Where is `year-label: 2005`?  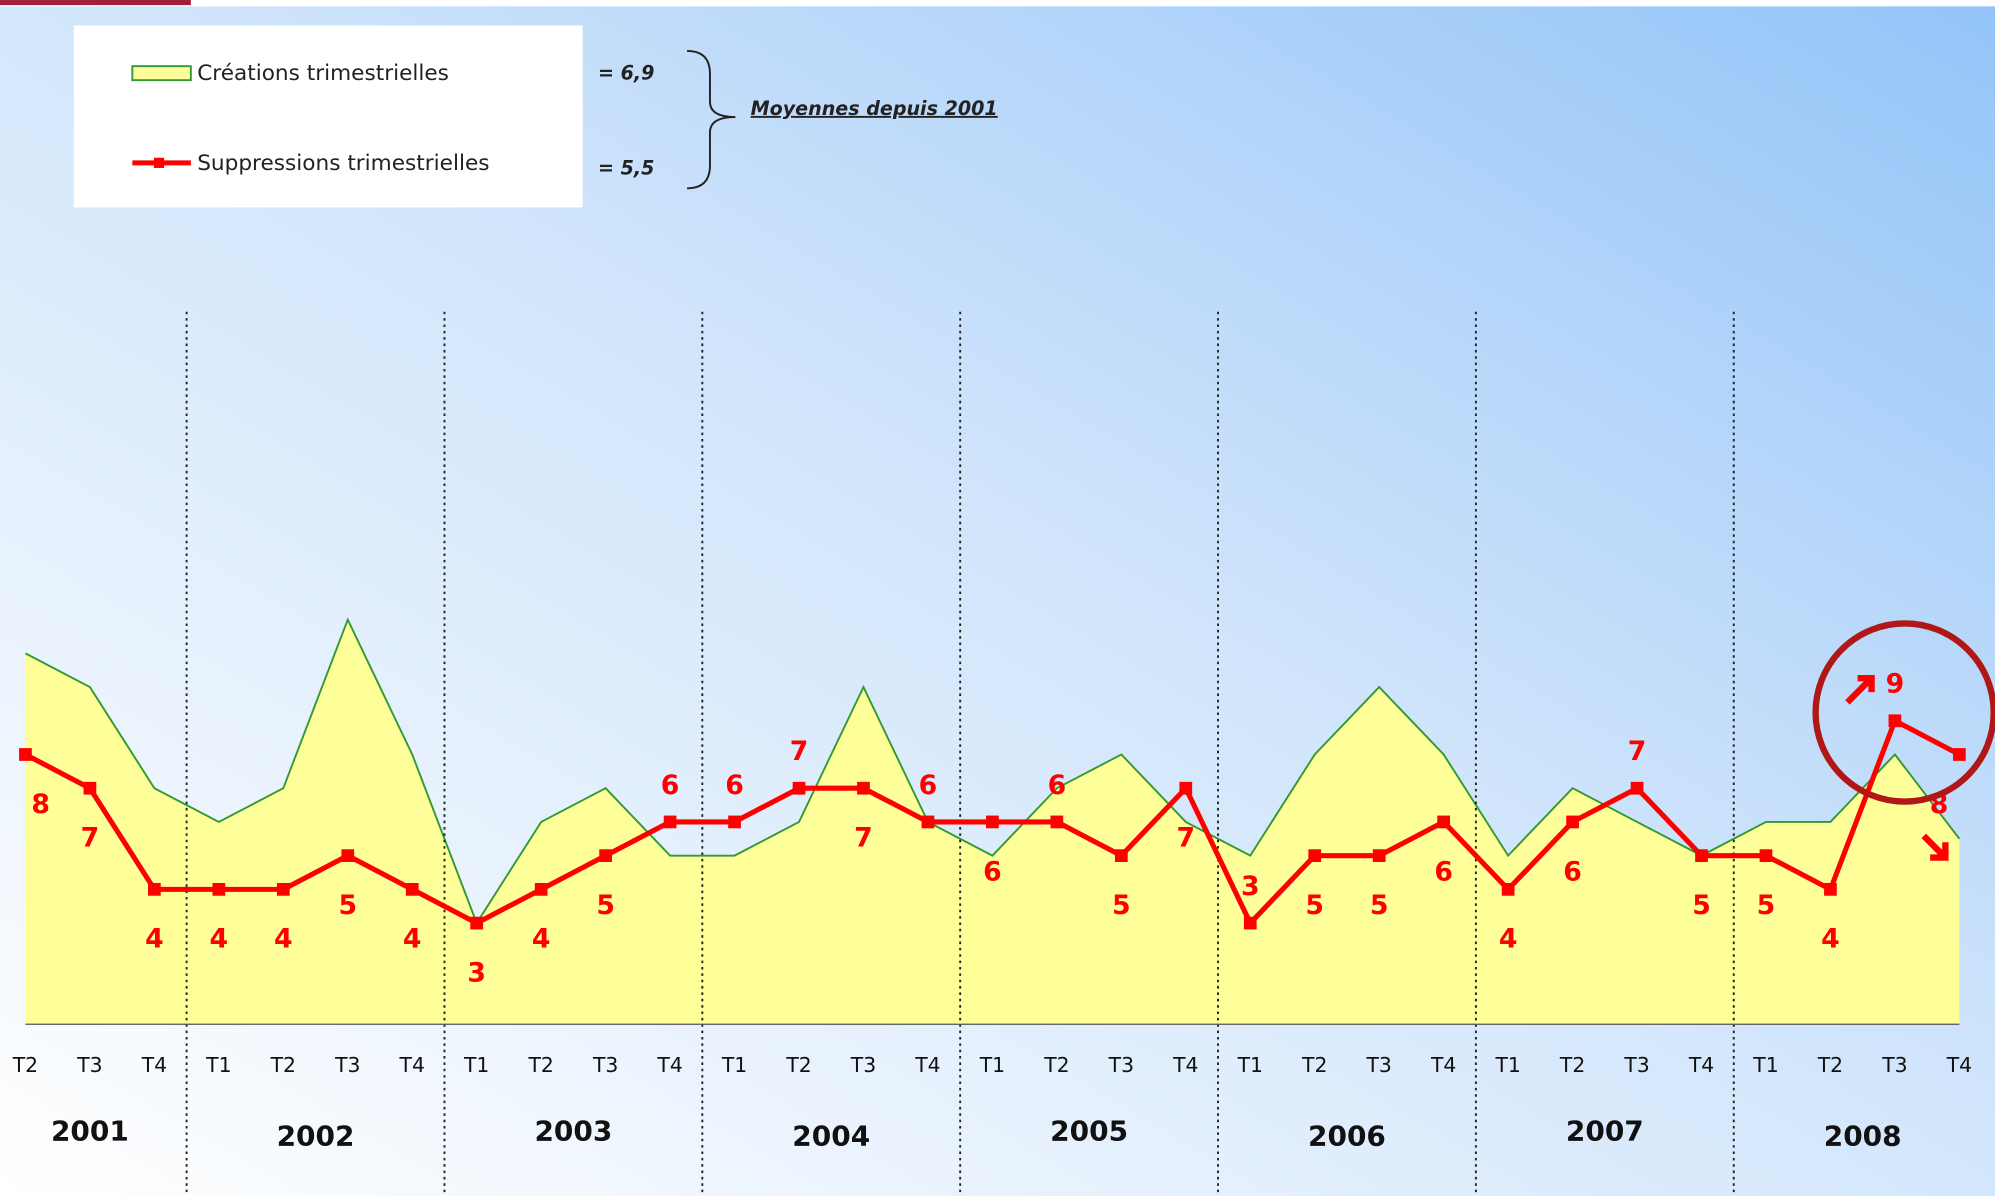 year-label: 2005 is located at coordinates (1089, 1130).